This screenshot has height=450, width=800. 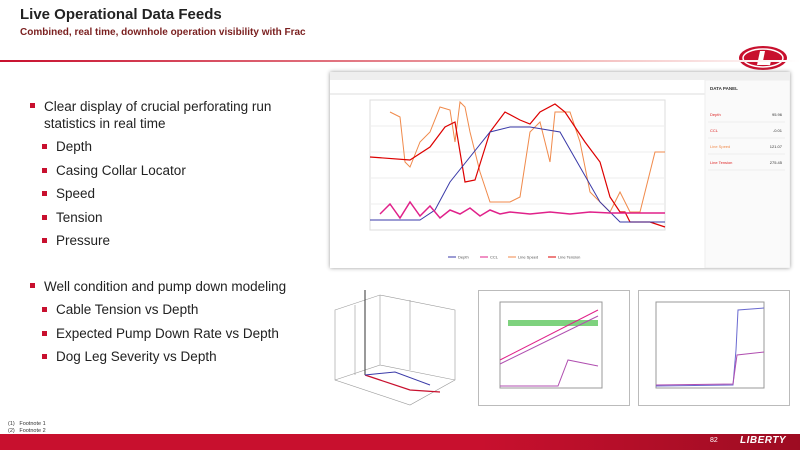 What do you see at coordinates (715, 114) in the screenshot?
I see `panel-label: Depth` at bounding box center [715, 114].